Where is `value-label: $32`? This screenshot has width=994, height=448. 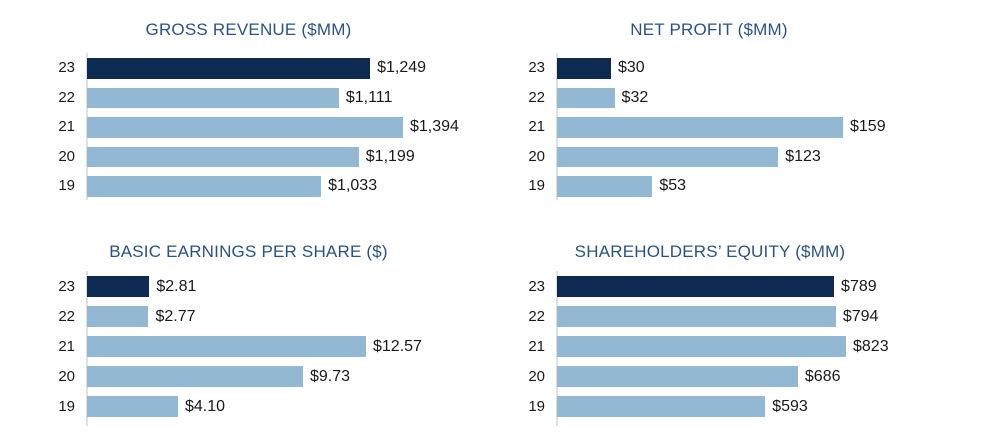 value-label: $32 is located at coordinates (635, 97).